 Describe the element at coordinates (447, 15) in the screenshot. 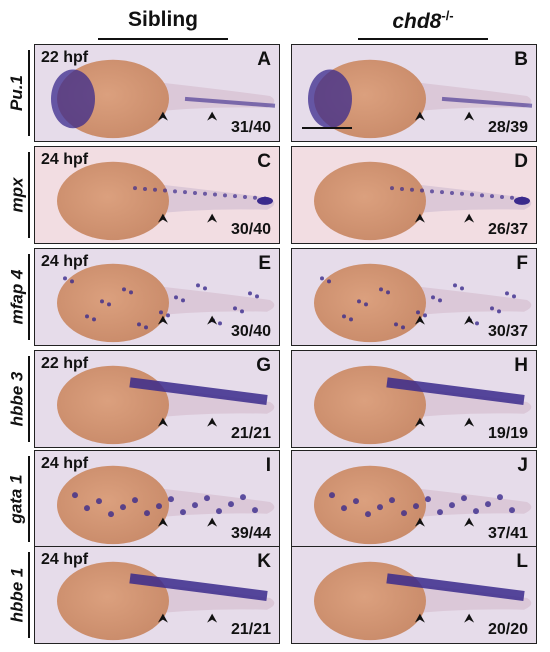

I see `column-header-mutant-superscript: -/-` at that location.